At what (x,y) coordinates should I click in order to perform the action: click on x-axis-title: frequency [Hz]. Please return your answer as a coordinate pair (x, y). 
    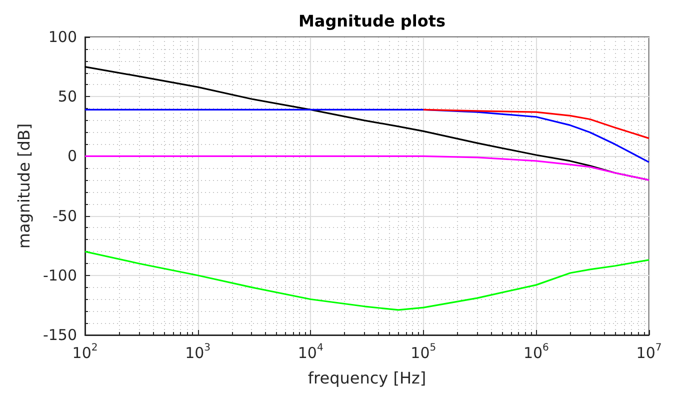
    Looking at the image, I should click on (367, 378).